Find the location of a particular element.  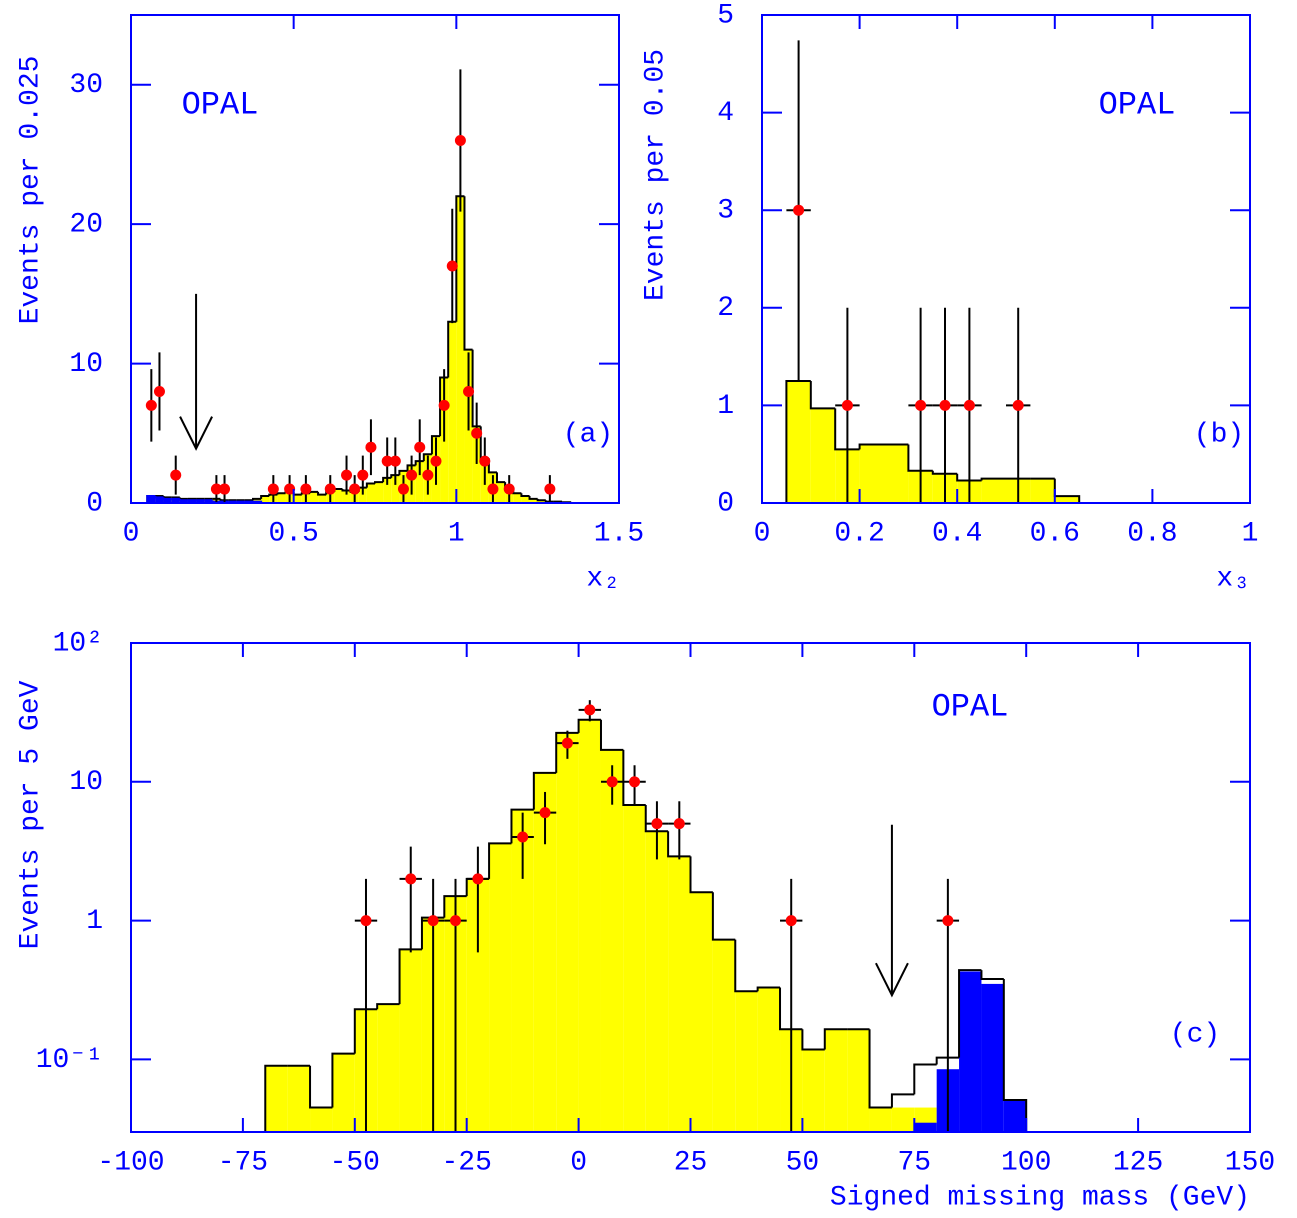

x-tick-label: 0 is located at coordinates (578, 1162).